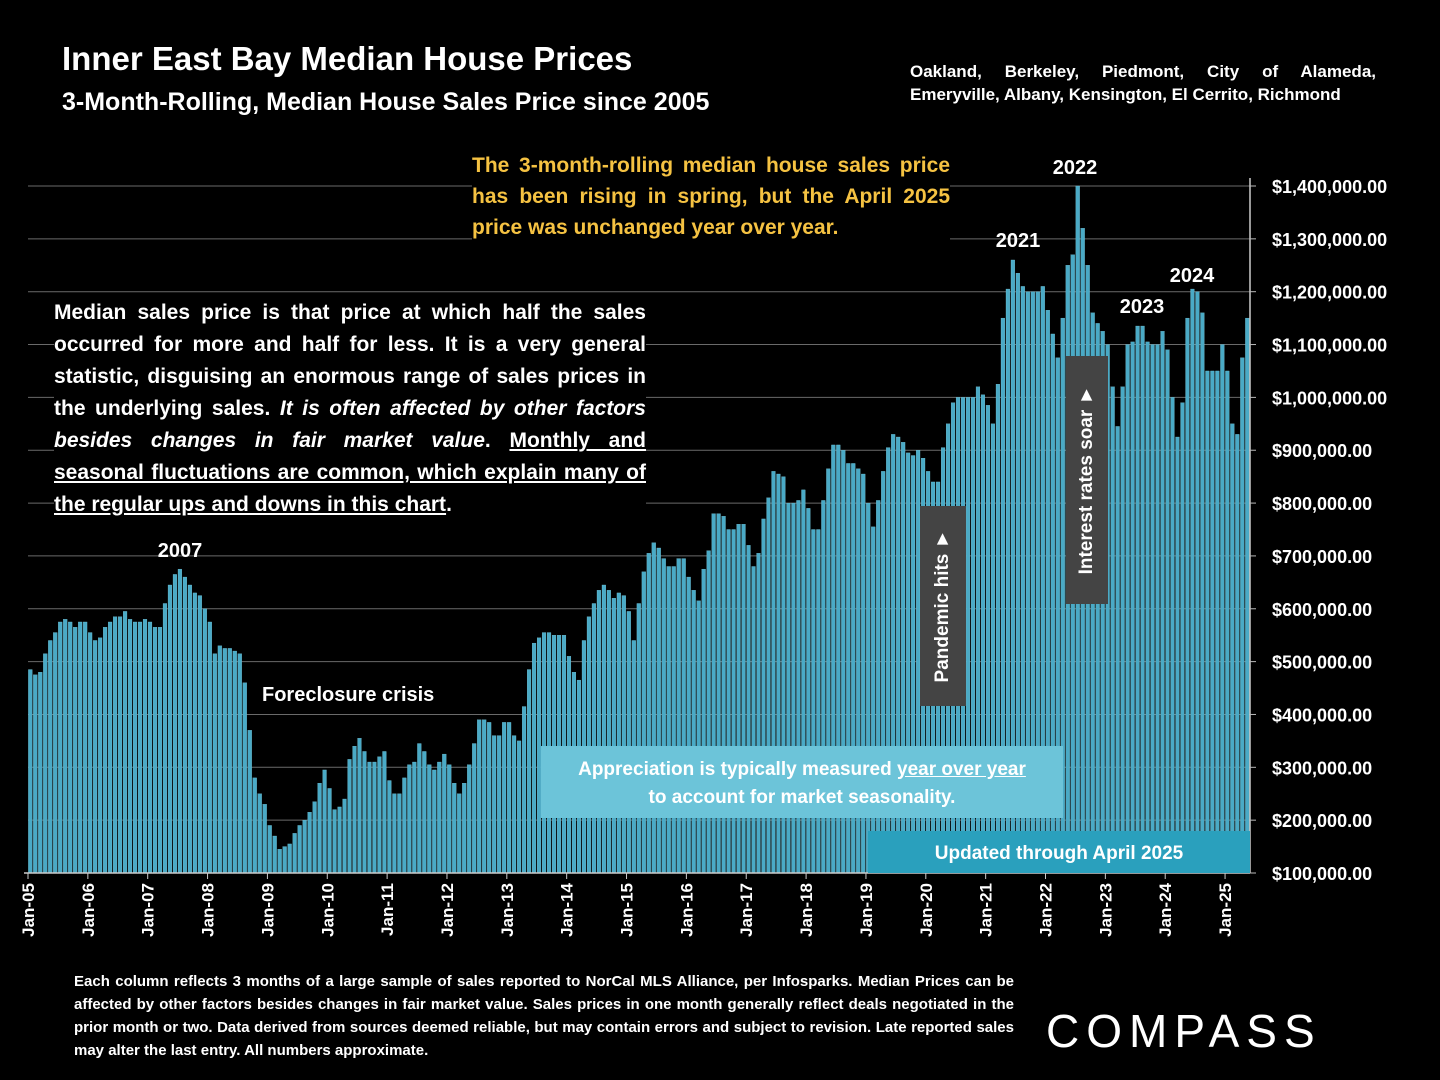 The height and width of the screenshot is (1080, 1440). I want to click on x-tick-label: Jan-12, so click(447, 910).